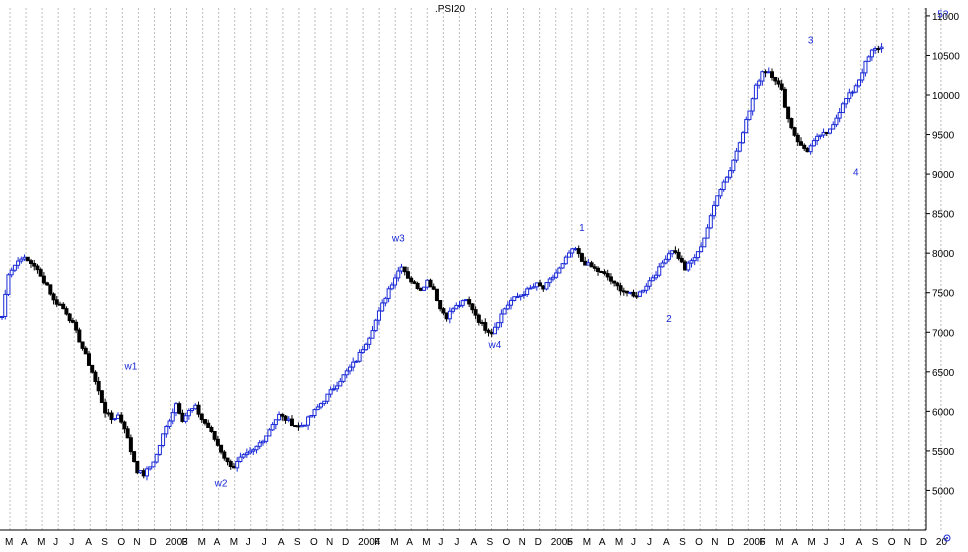  What do you see at coordinates (947, 538) in the screenshot?
I see `settings-icon` at bounding box center [947, 538].